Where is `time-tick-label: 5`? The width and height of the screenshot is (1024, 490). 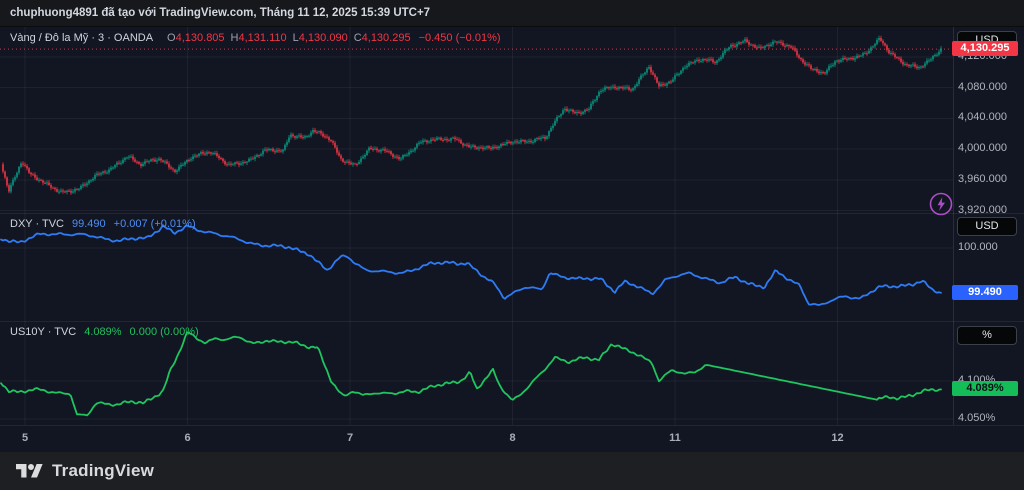 time-tick-label: 5 is located at coordinates (25, 438).